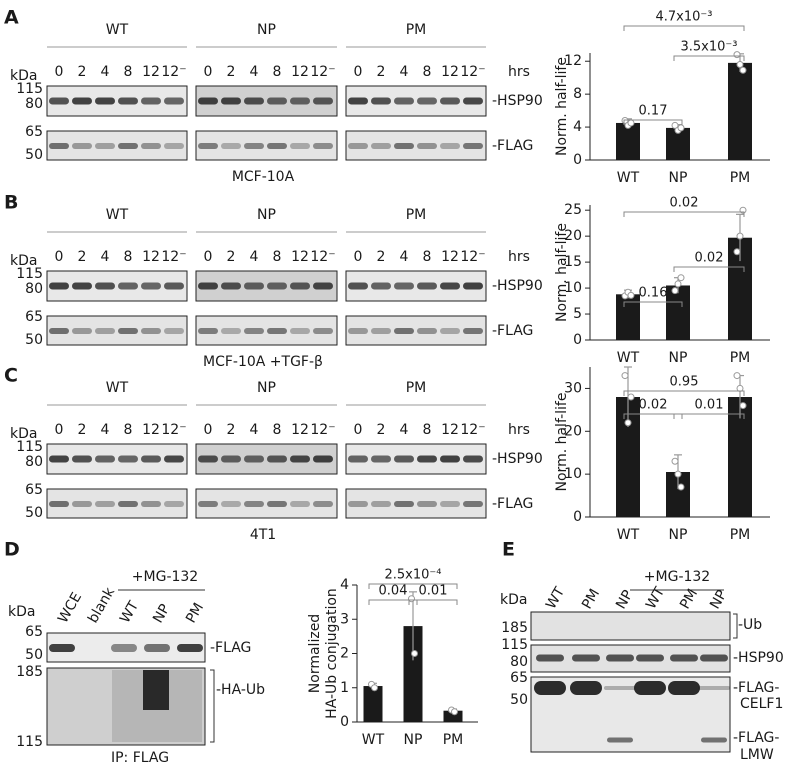 This screenshot has width=785, height=768. I want to click on y-tick-label: 5, so click(577, 314).